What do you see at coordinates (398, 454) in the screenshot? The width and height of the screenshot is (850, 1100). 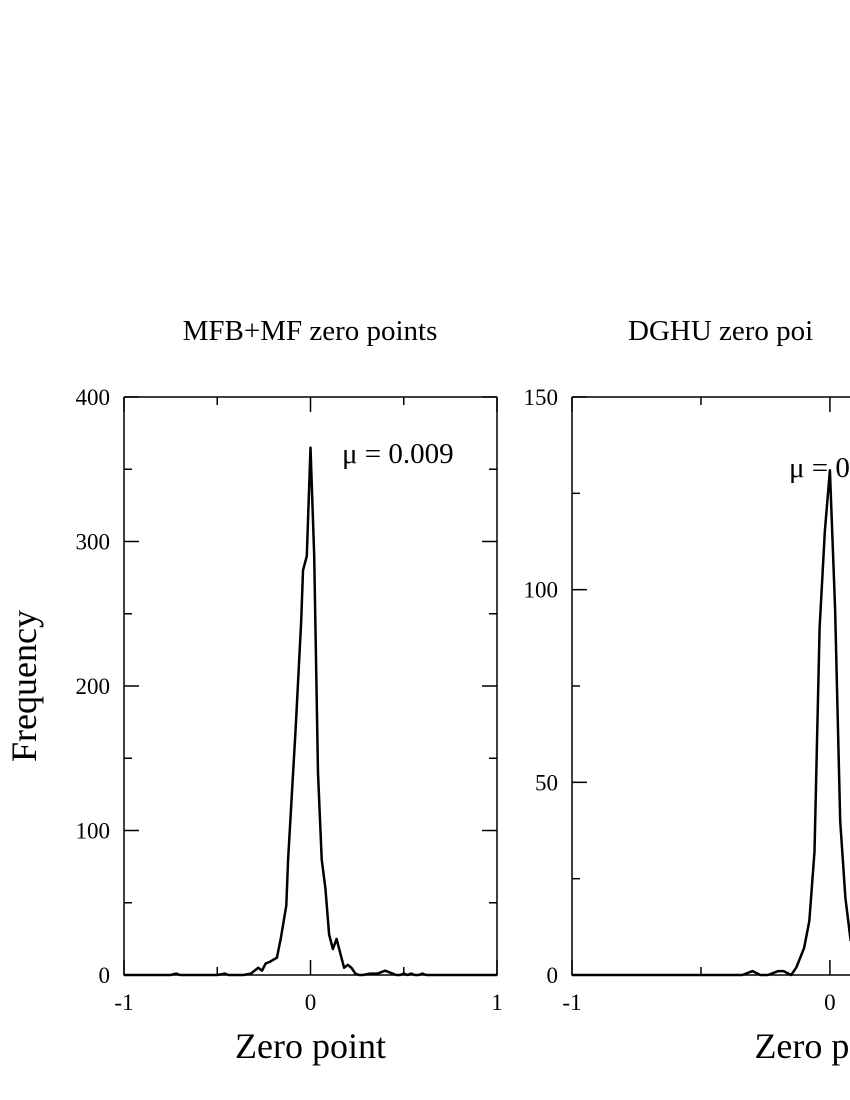 I see `mfb-mean-annotation: μ = 0.009` at bounding box center [398, 454].